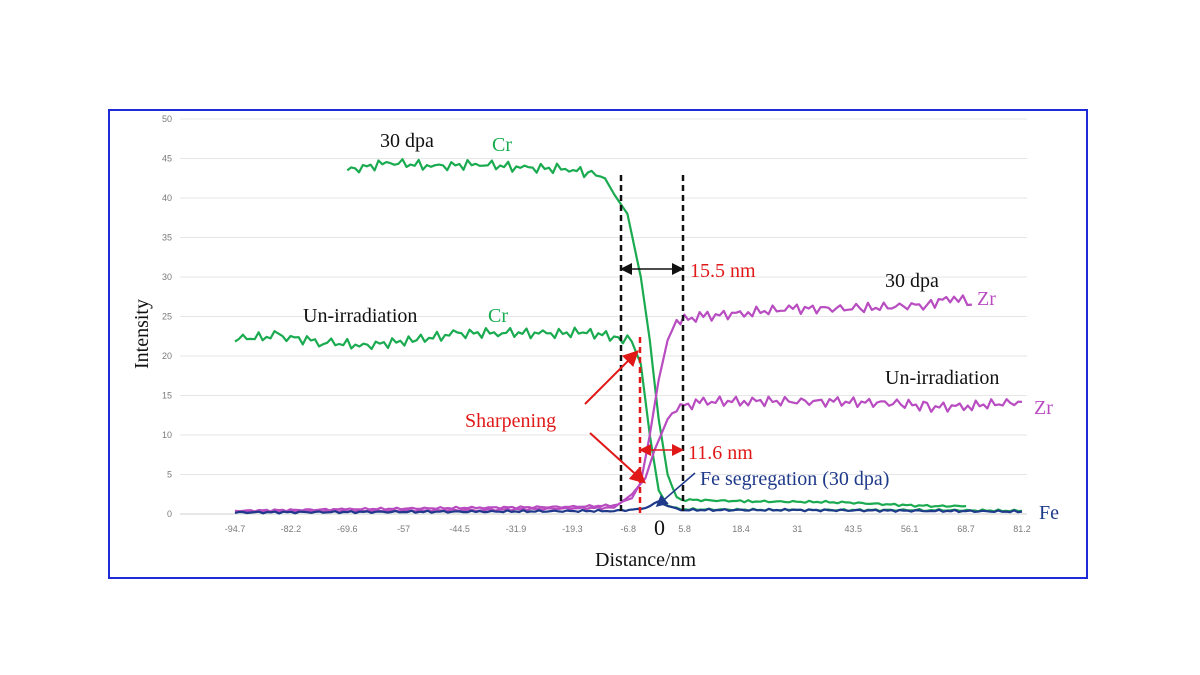  I want to click on label-fe: Fe, so click(1049, 513).